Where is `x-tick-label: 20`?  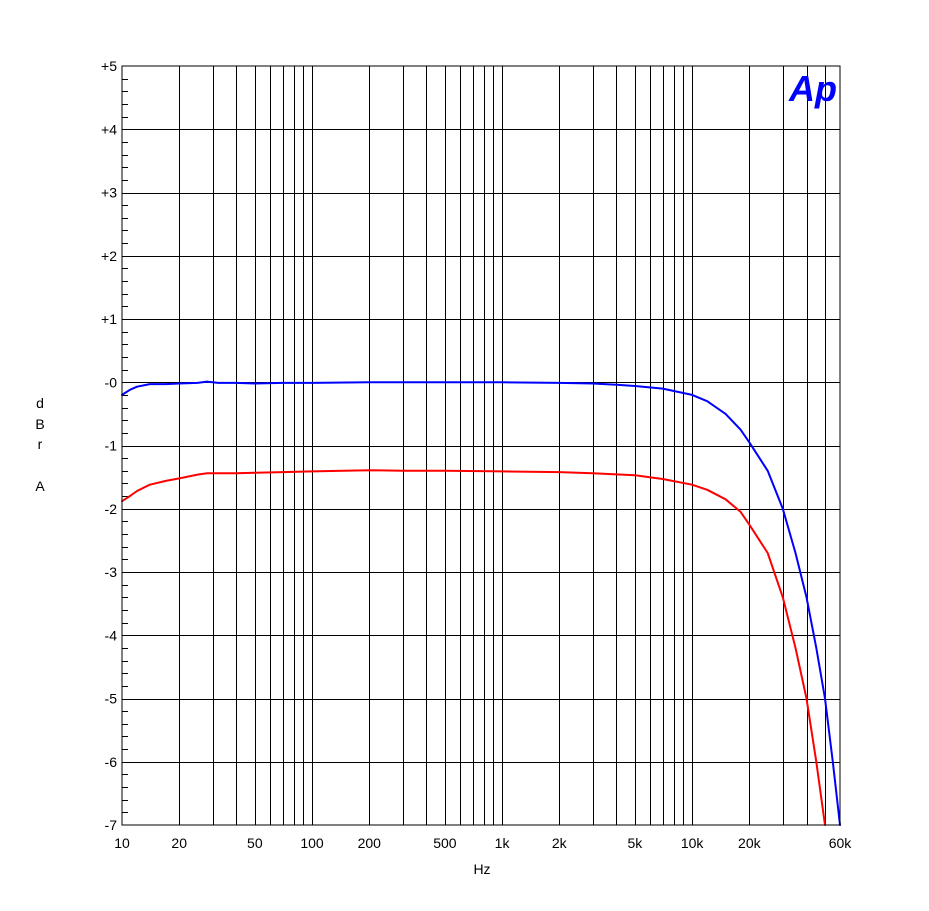 x-tick-label: 20 is located at coordinates (179, 843).